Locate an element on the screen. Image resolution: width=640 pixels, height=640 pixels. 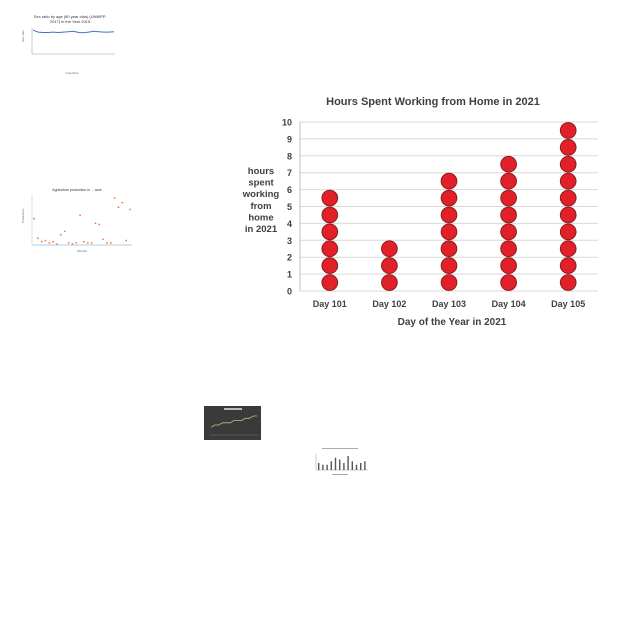
y-axis-title-line: home is located at coordinates (260, 217).